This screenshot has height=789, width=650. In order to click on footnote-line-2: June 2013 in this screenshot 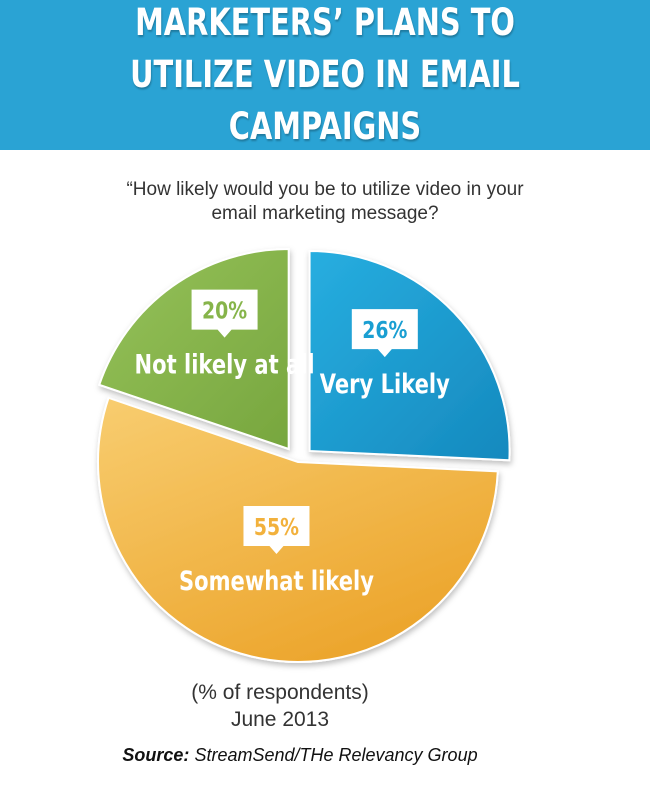, I will do `click(280, 719)`.